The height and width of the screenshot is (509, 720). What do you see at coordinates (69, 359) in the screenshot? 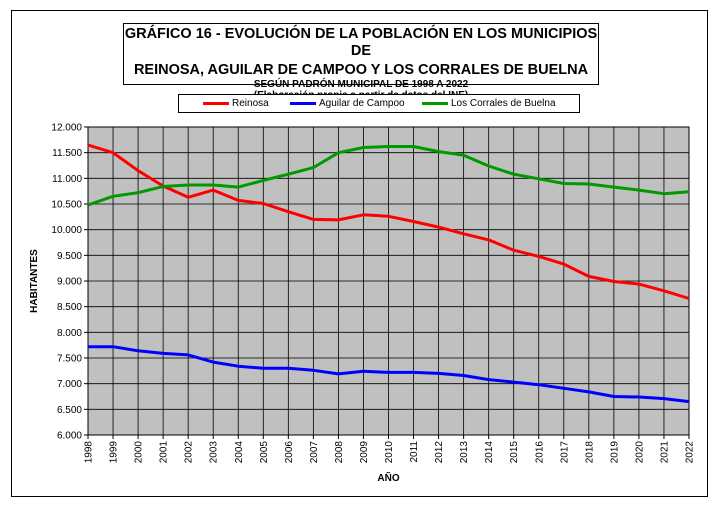
I see `y-tick-label: 7.500` at bounding box center [69, 359].